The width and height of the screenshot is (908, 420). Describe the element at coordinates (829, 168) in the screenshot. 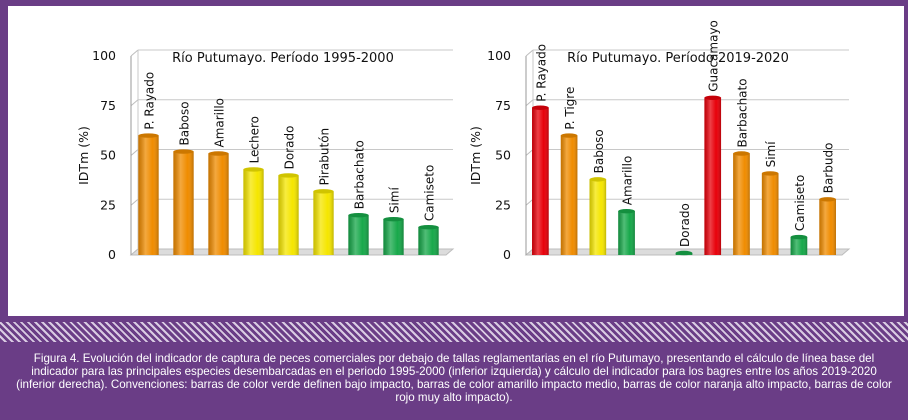

I see `category-label: Barbudo` at that location.